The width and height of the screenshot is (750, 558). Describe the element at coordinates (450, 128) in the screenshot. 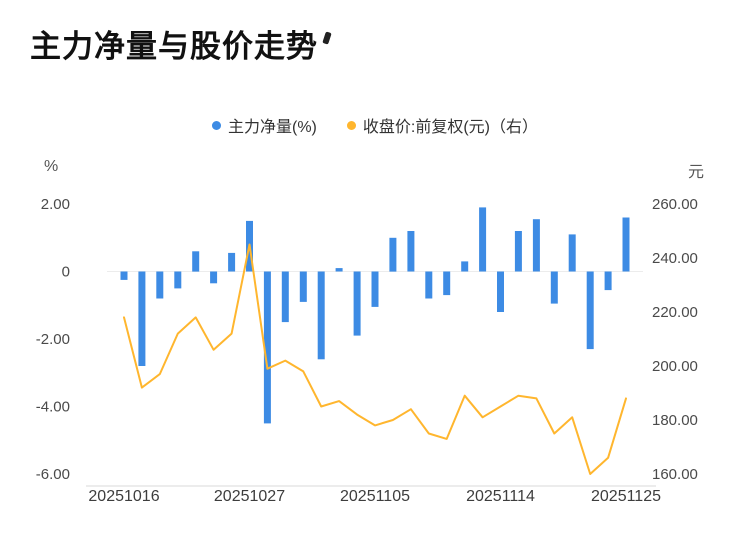

I see `legend-label-close-price: 收盘价:前复权(元)（右）` at that location.